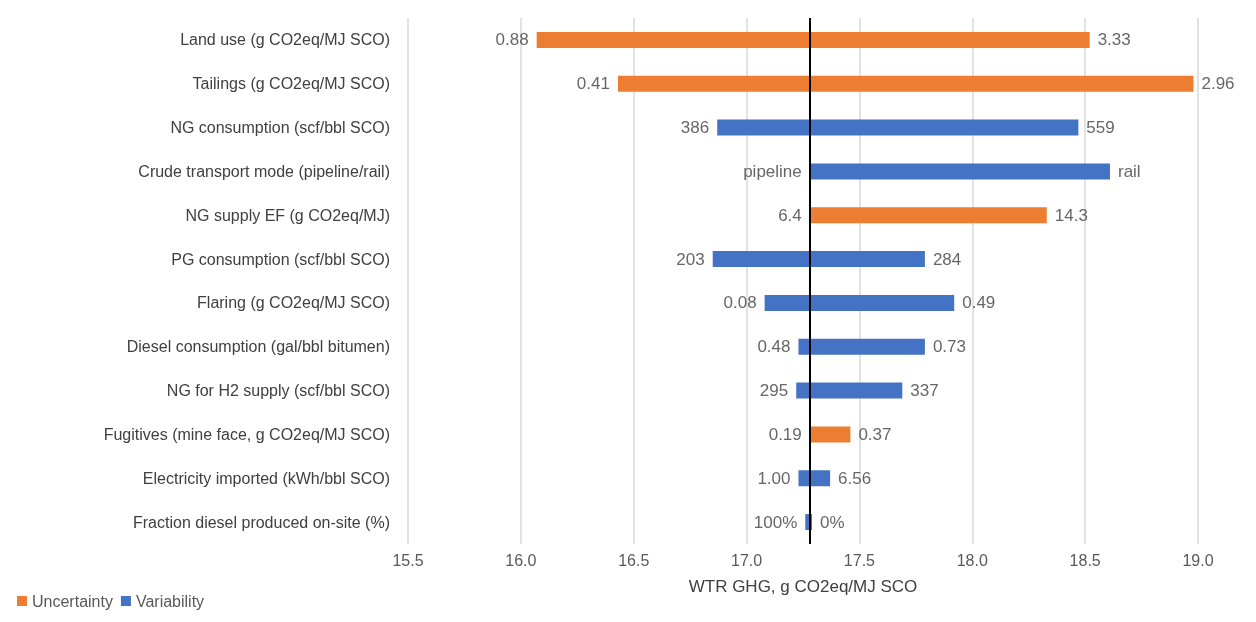 Image resolution: width=1256 pixels, height=622 pixels. I want to click on y-tick-label: Fraction diesel produced on-site (%), so click(261, 522).